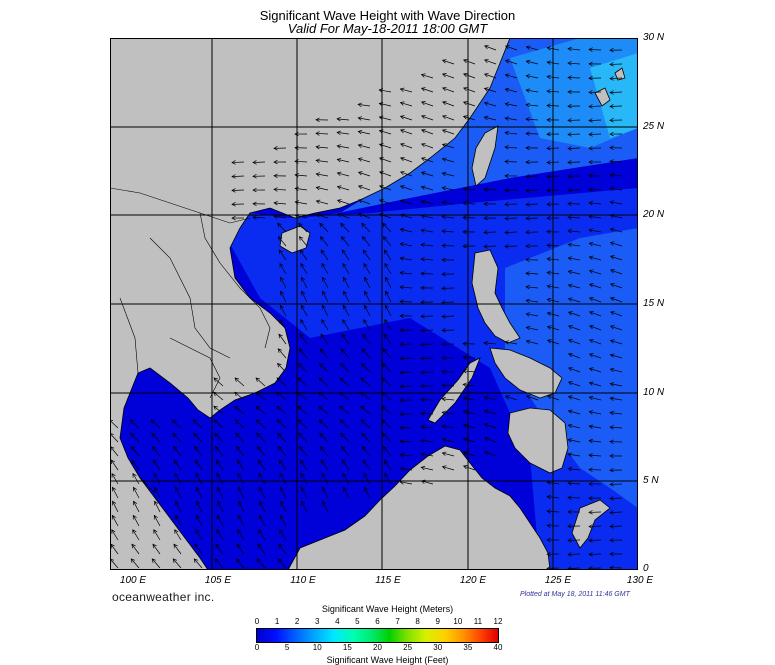 Image resolution: width=775 pixels, height=665 pixels. Describe the element at coordinates (387, 28) in the screenshot. I see `valid-time-subtitle: Valid For May-18-2011 18:00 GMT` at that location.